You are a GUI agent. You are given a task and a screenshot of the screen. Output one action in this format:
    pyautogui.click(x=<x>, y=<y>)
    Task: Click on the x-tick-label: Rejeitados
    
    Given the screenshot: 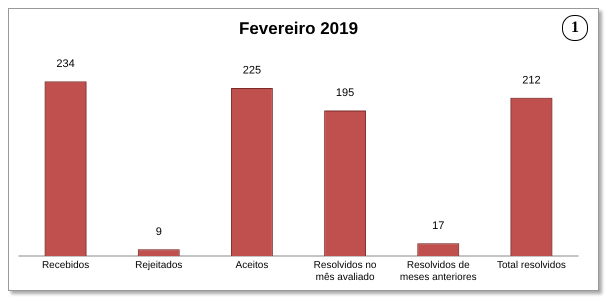 What is the action you would take?
    pyautogui.click(x=158, y=265)
    